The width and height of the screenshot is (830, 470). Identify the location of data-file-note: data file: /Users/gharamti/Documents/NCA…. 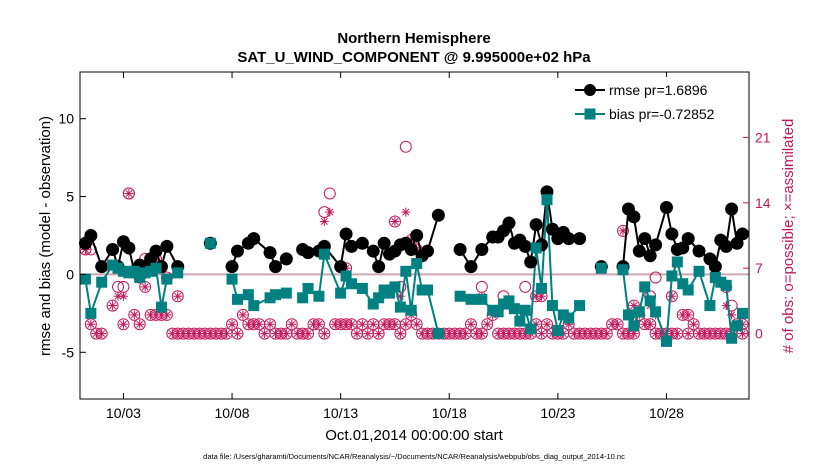
(414, 456).